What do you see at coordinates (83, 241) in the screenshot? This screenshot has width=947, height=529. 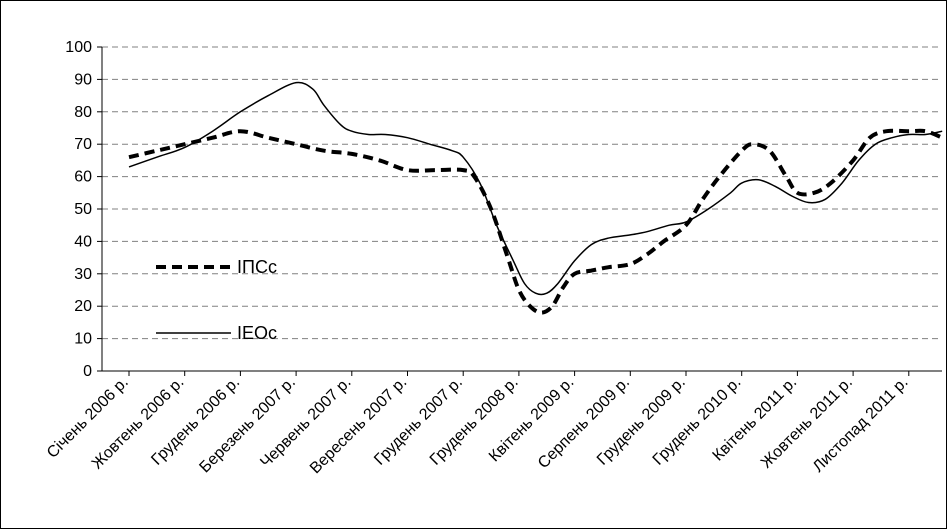 I see `y-tick-label: 40` at bounding box center [83, 241].